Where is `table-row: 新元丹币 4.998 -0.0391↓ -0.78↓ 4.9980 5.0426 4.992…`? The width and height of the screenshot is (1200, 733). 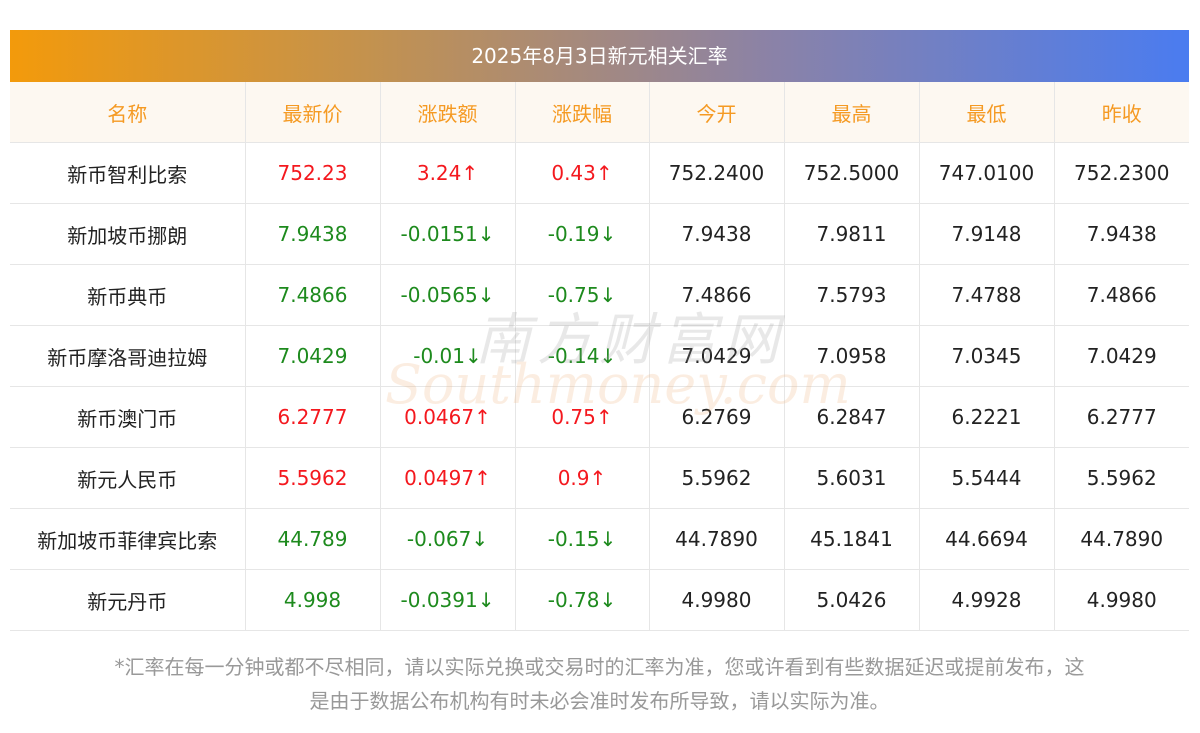
table-row: 新元丹币 4.998 -0.0391↓ -0.78↓ 4.9980 5.0426 4.992… is located at coordinates (599, 600).